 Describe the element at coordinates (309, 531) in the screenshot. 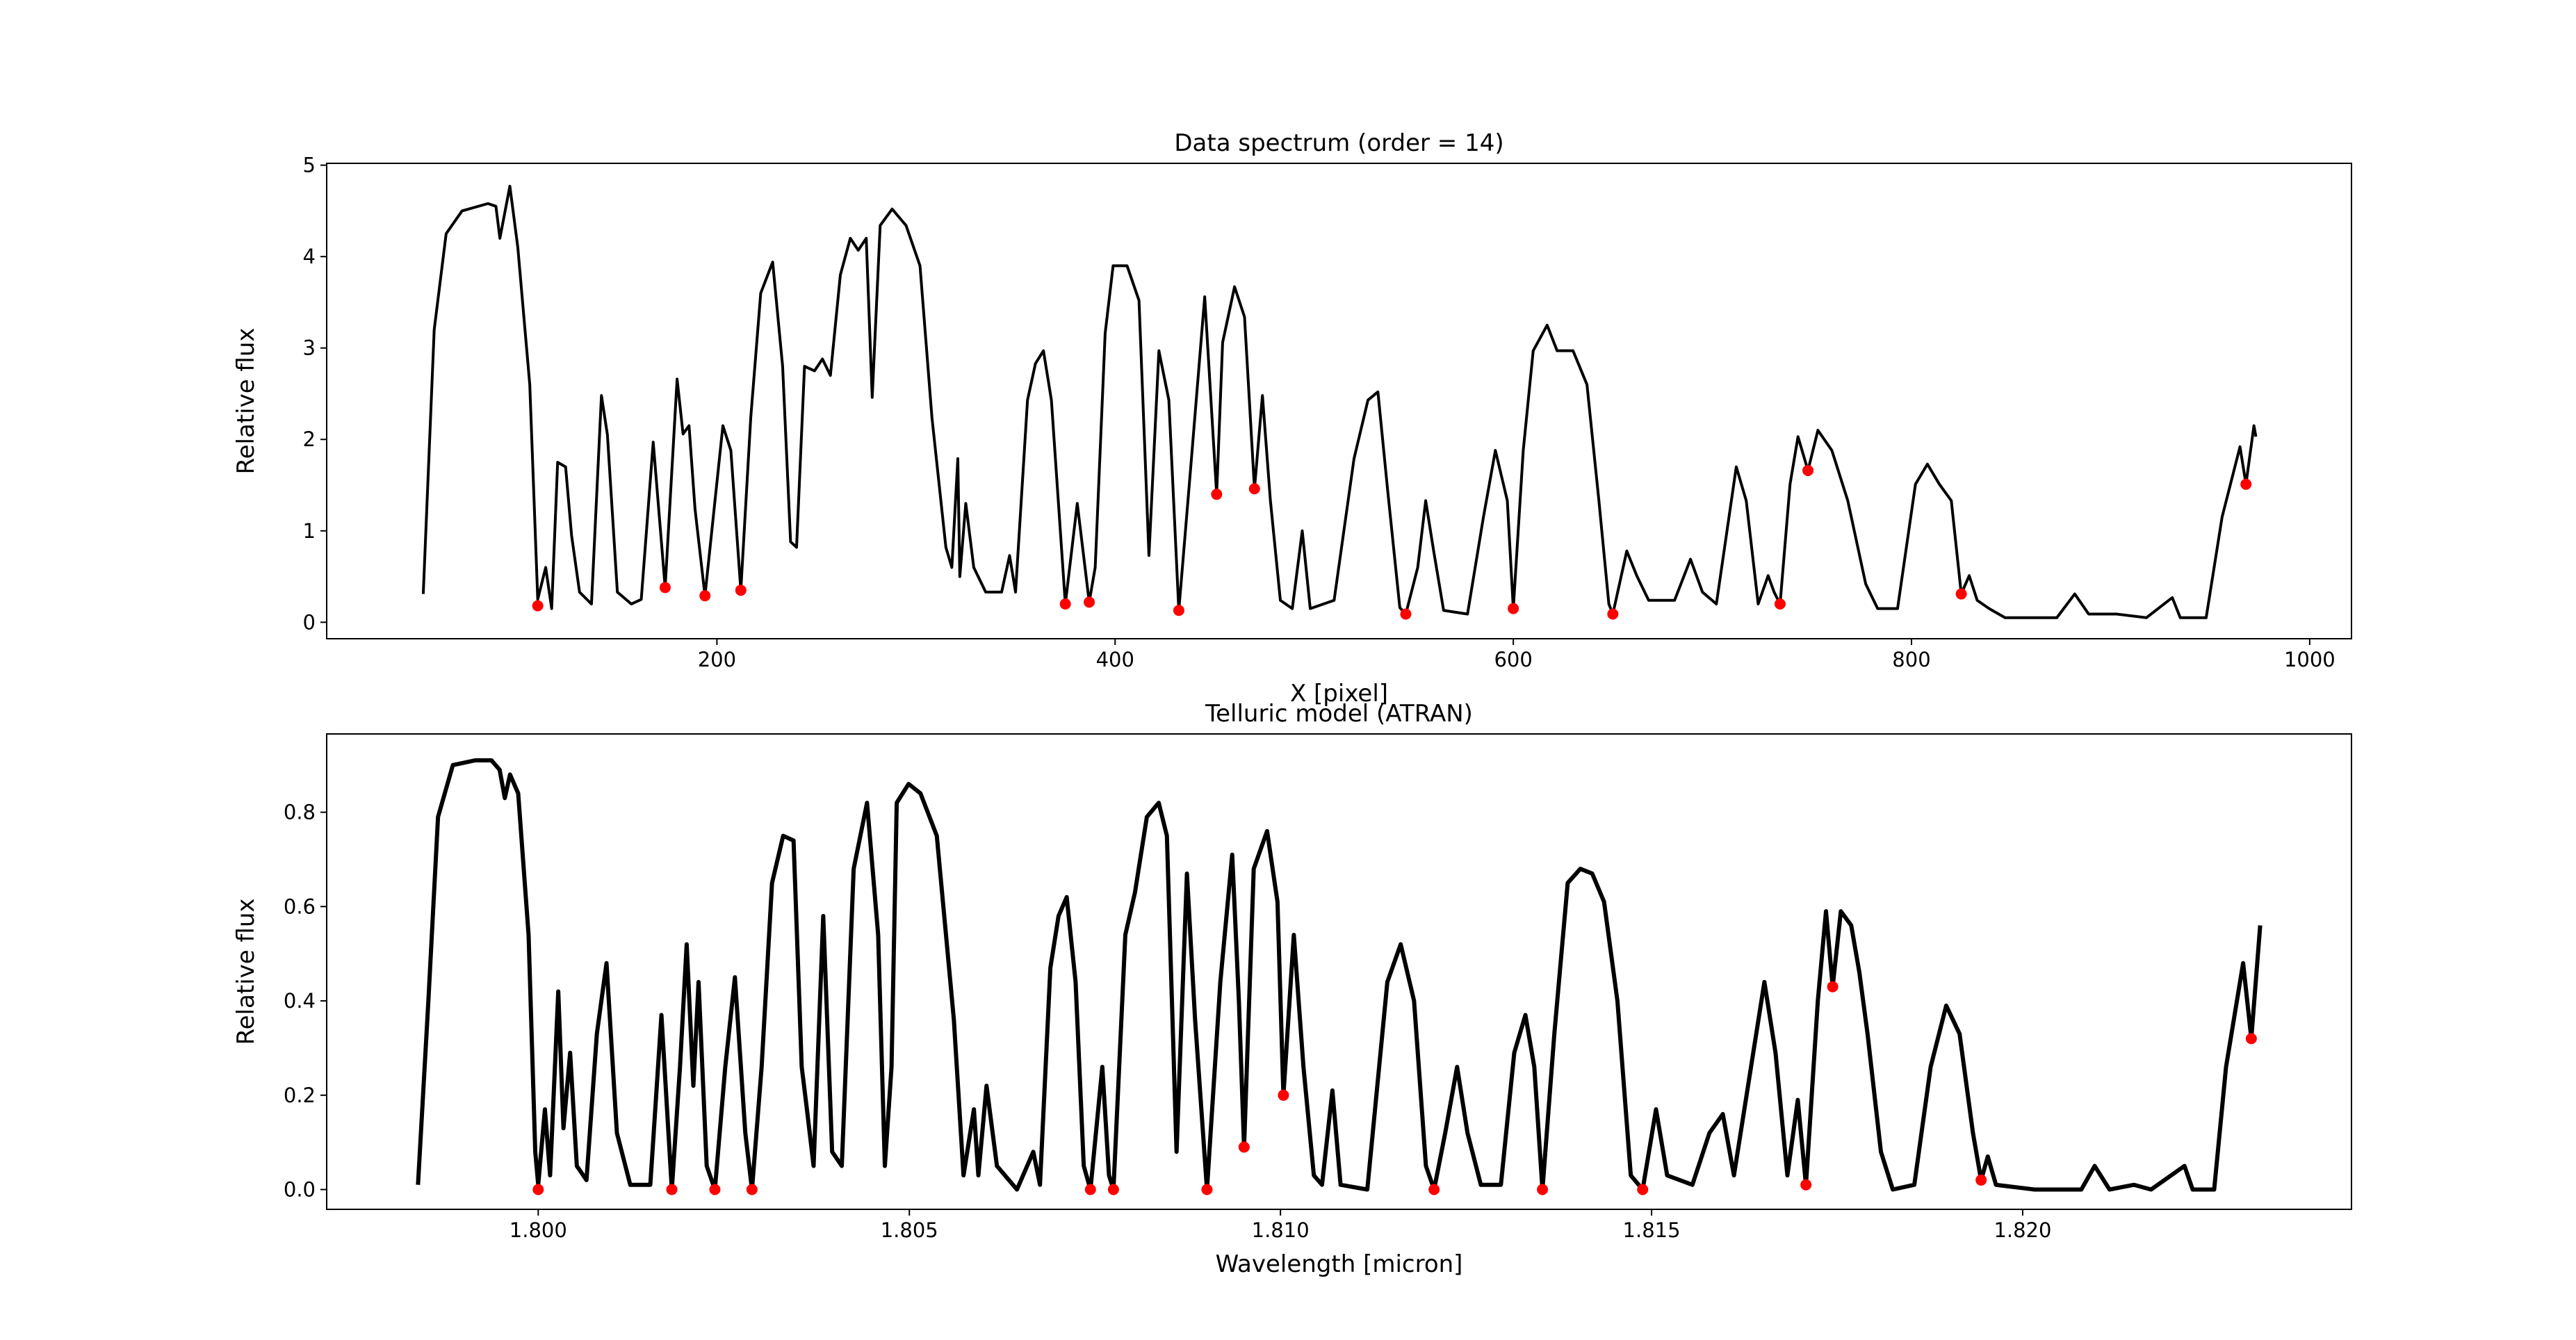

I see `y-tick-label: 1` at that location.